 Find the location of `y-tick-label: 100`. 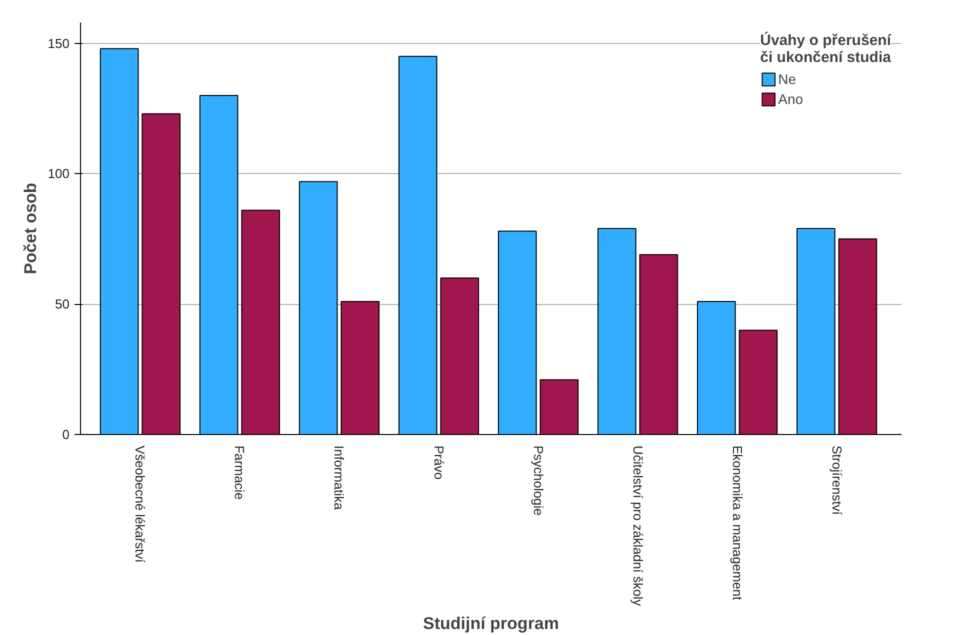

y-tick-label: 100 is located at coordinates (59, 174).